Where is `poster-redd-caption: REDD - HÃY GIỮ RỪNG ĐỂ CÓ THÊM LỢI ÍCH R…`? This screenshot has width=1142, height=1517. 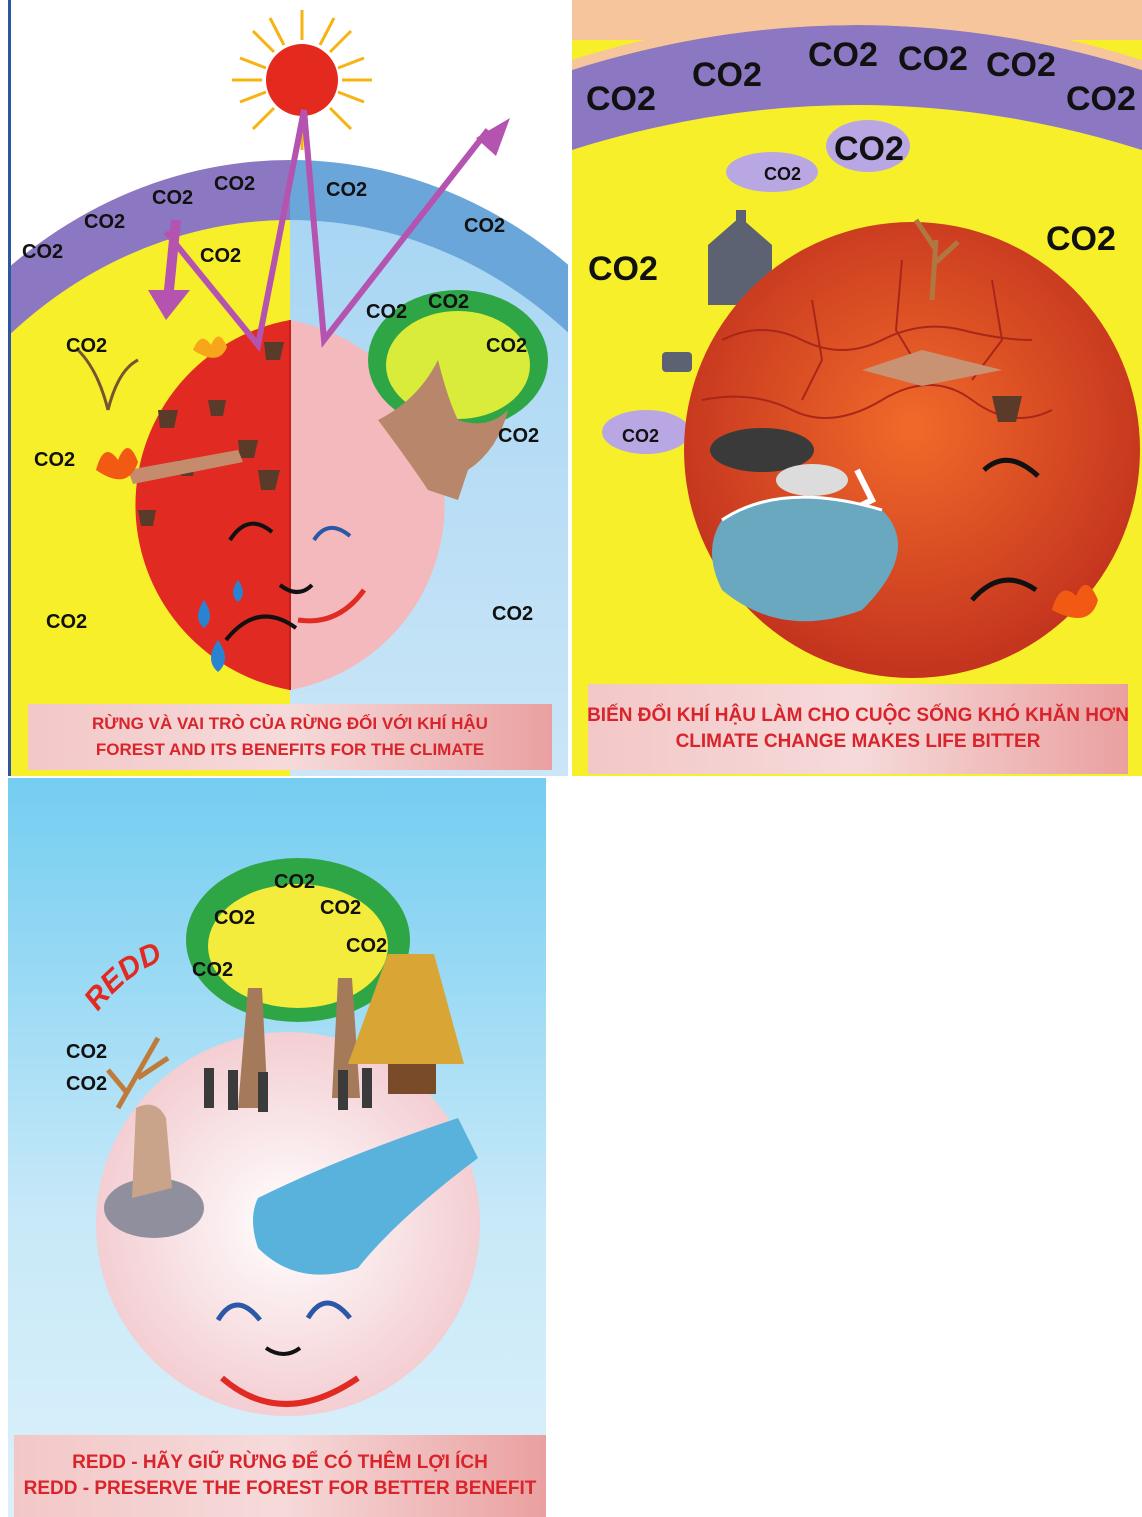
poster-redd-caption: REDD - HÃY GIỮ RỪNG ĐỂ CÓ THÊM LỢI ÍCH R… is located at coordinates (280, 1476).